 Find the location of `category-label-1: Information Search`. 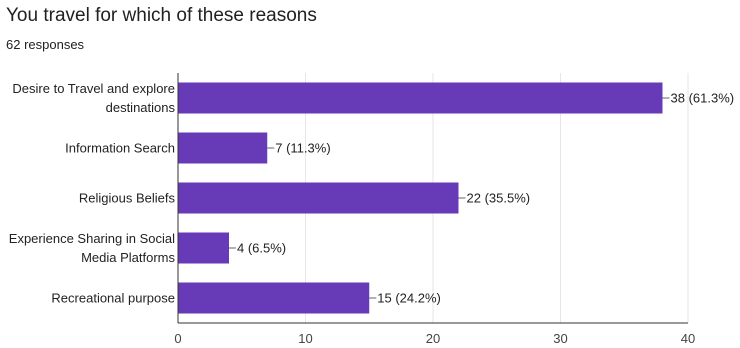

category-label-1: Information Search is located at coordinates (120, 148).